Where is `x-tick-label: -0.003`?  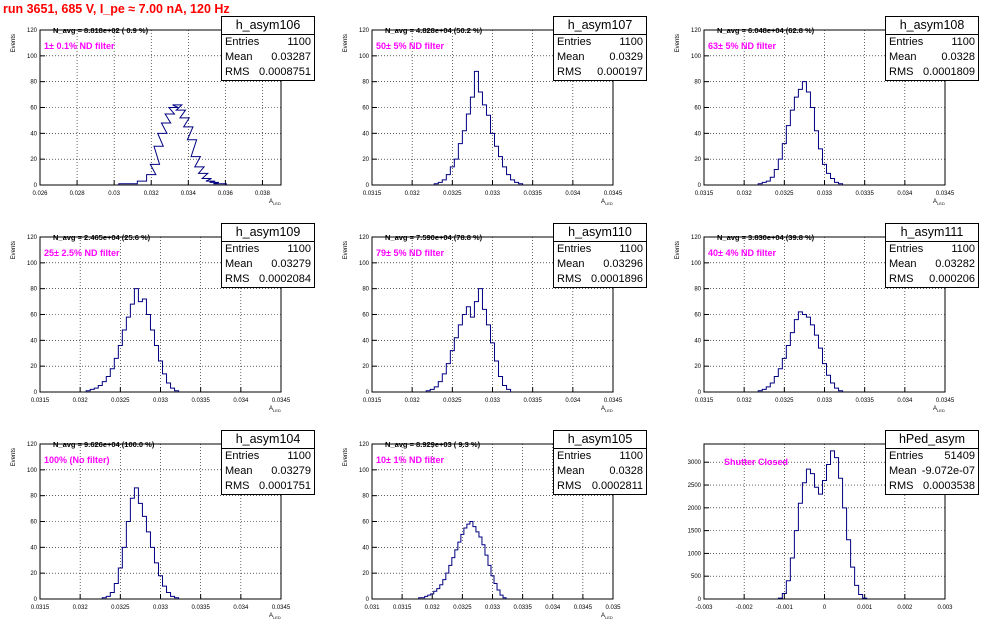
x-tick-label: -0.003 is located at coordinates (704, 608).